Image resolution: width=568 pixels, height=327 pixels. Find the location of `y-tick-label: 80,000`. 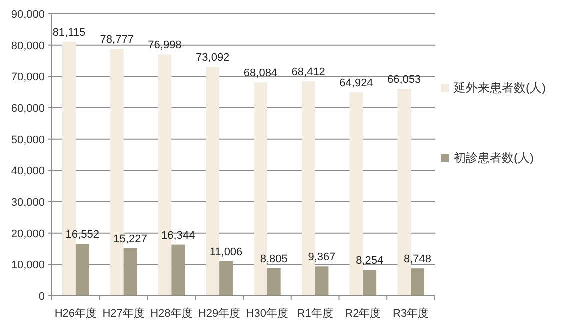

y-tick-label: 80,000 is located at coordinates (28, 46).